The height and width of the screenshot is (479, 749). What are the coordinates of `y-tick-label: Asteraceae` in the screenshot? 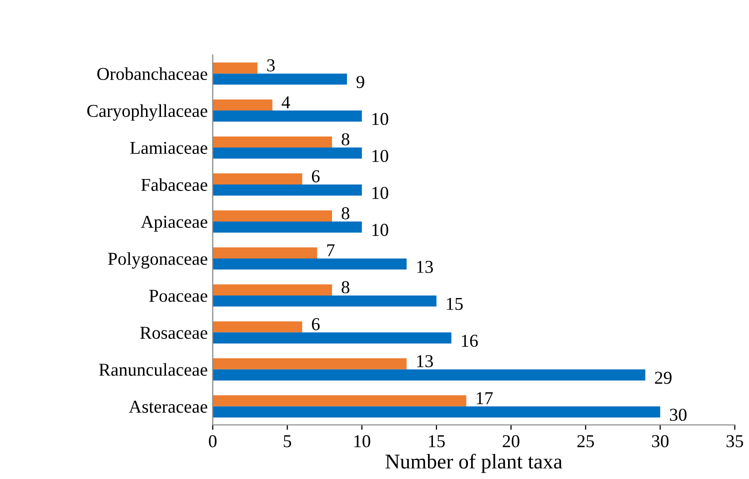 It's located at (168, 406).